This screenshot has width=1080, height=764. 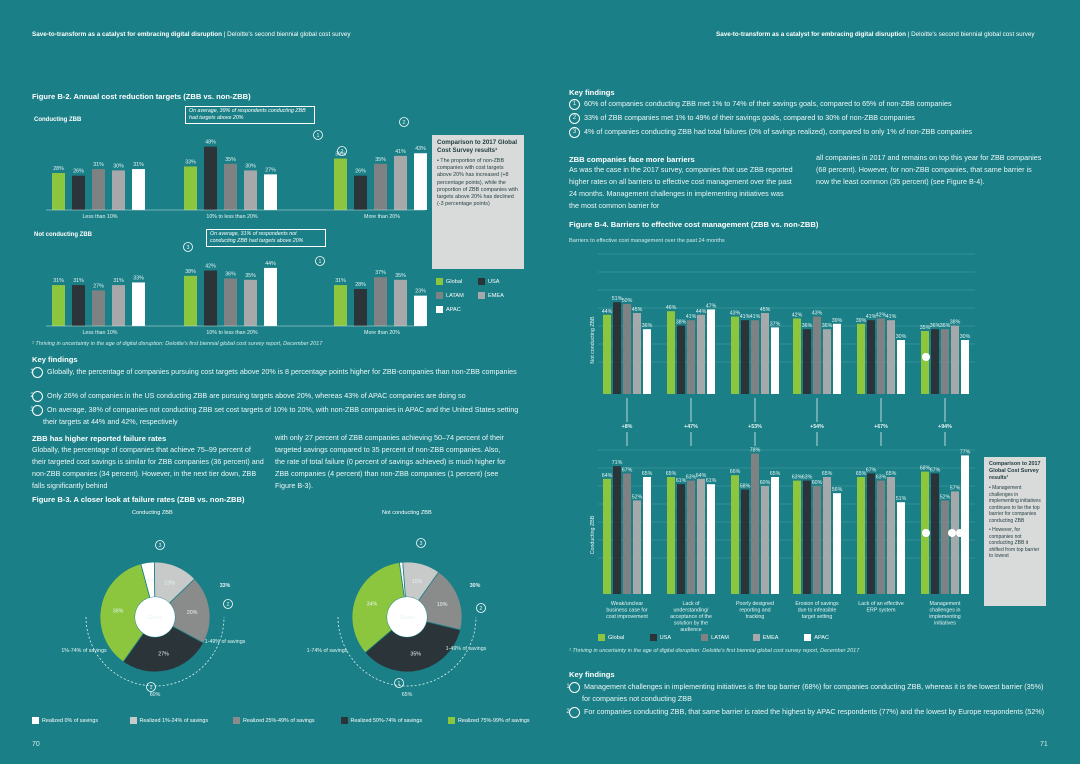 I want to click on x-tick-label: Lack of an effective, so click(x=881, y=604).